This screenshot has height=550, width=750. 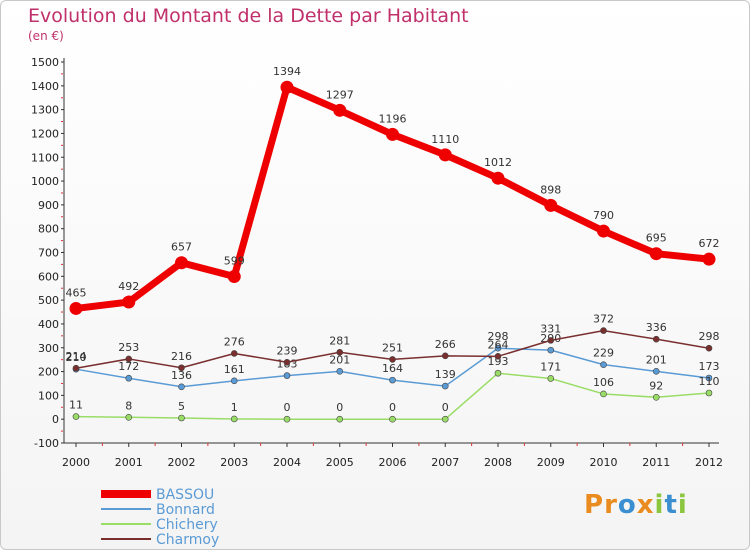 What do you see at coordinates (611, 505) in the screenshot?
I see `logo-letter: r` at bounding box center [611, 505].